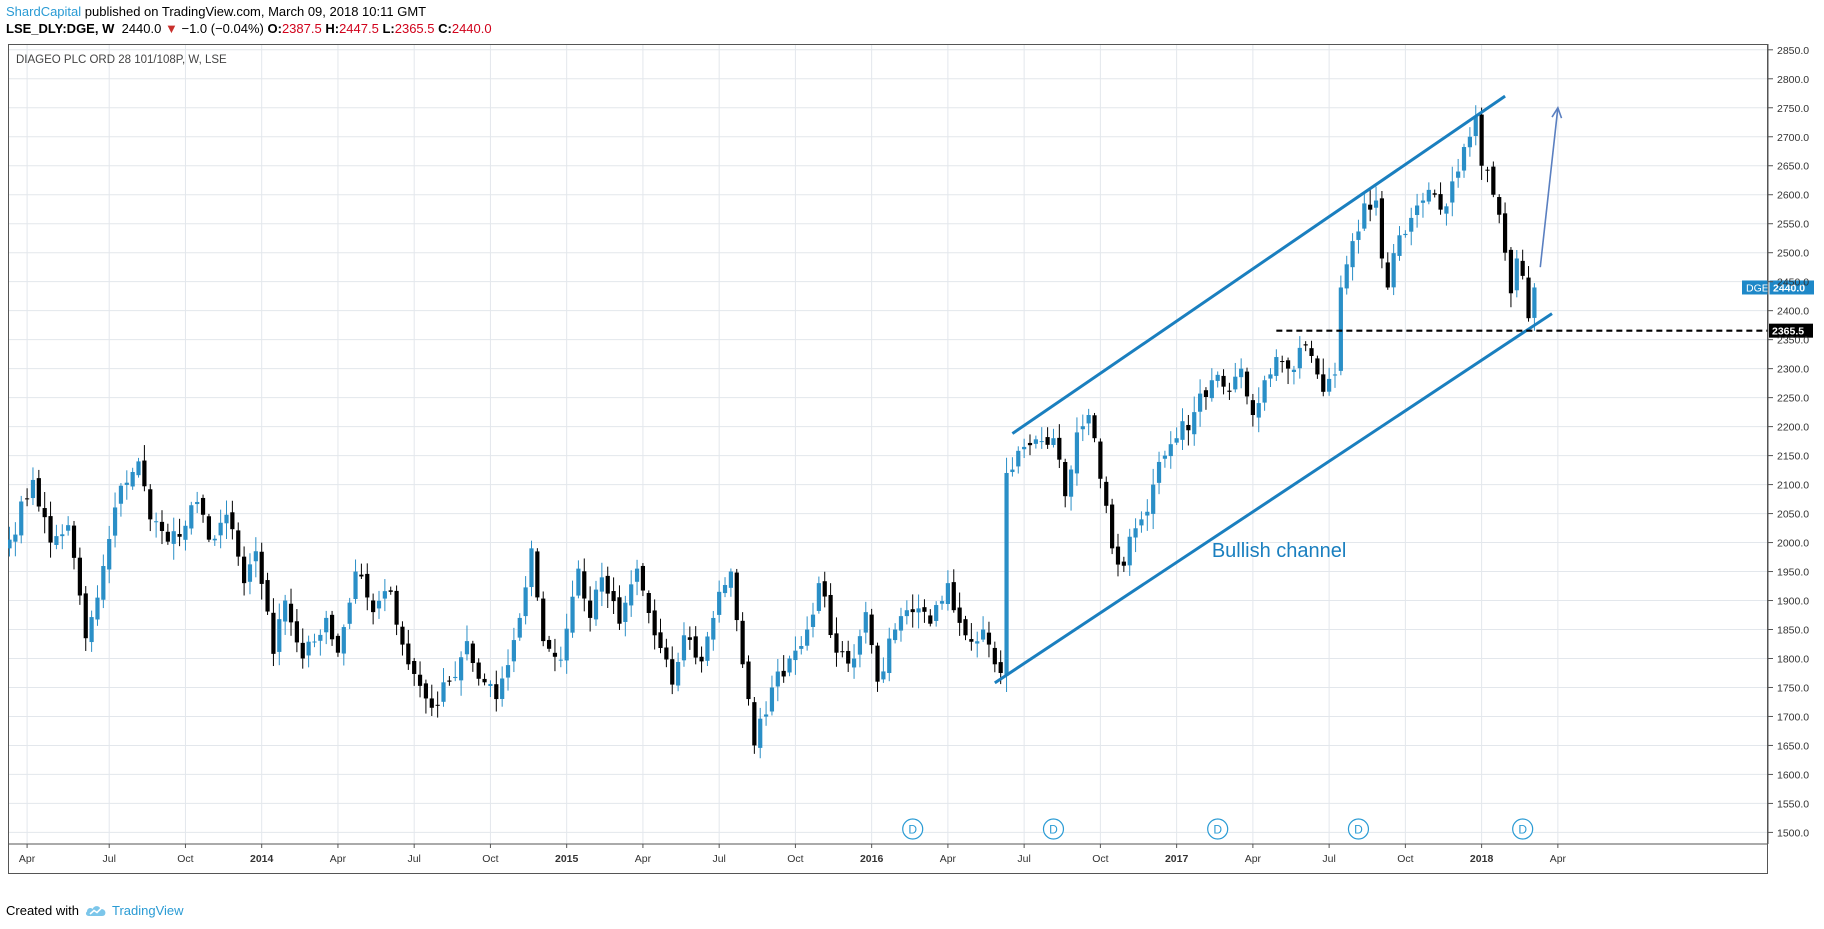  I want to click on y-tick-label: 2450.0, so click(1793, 283).